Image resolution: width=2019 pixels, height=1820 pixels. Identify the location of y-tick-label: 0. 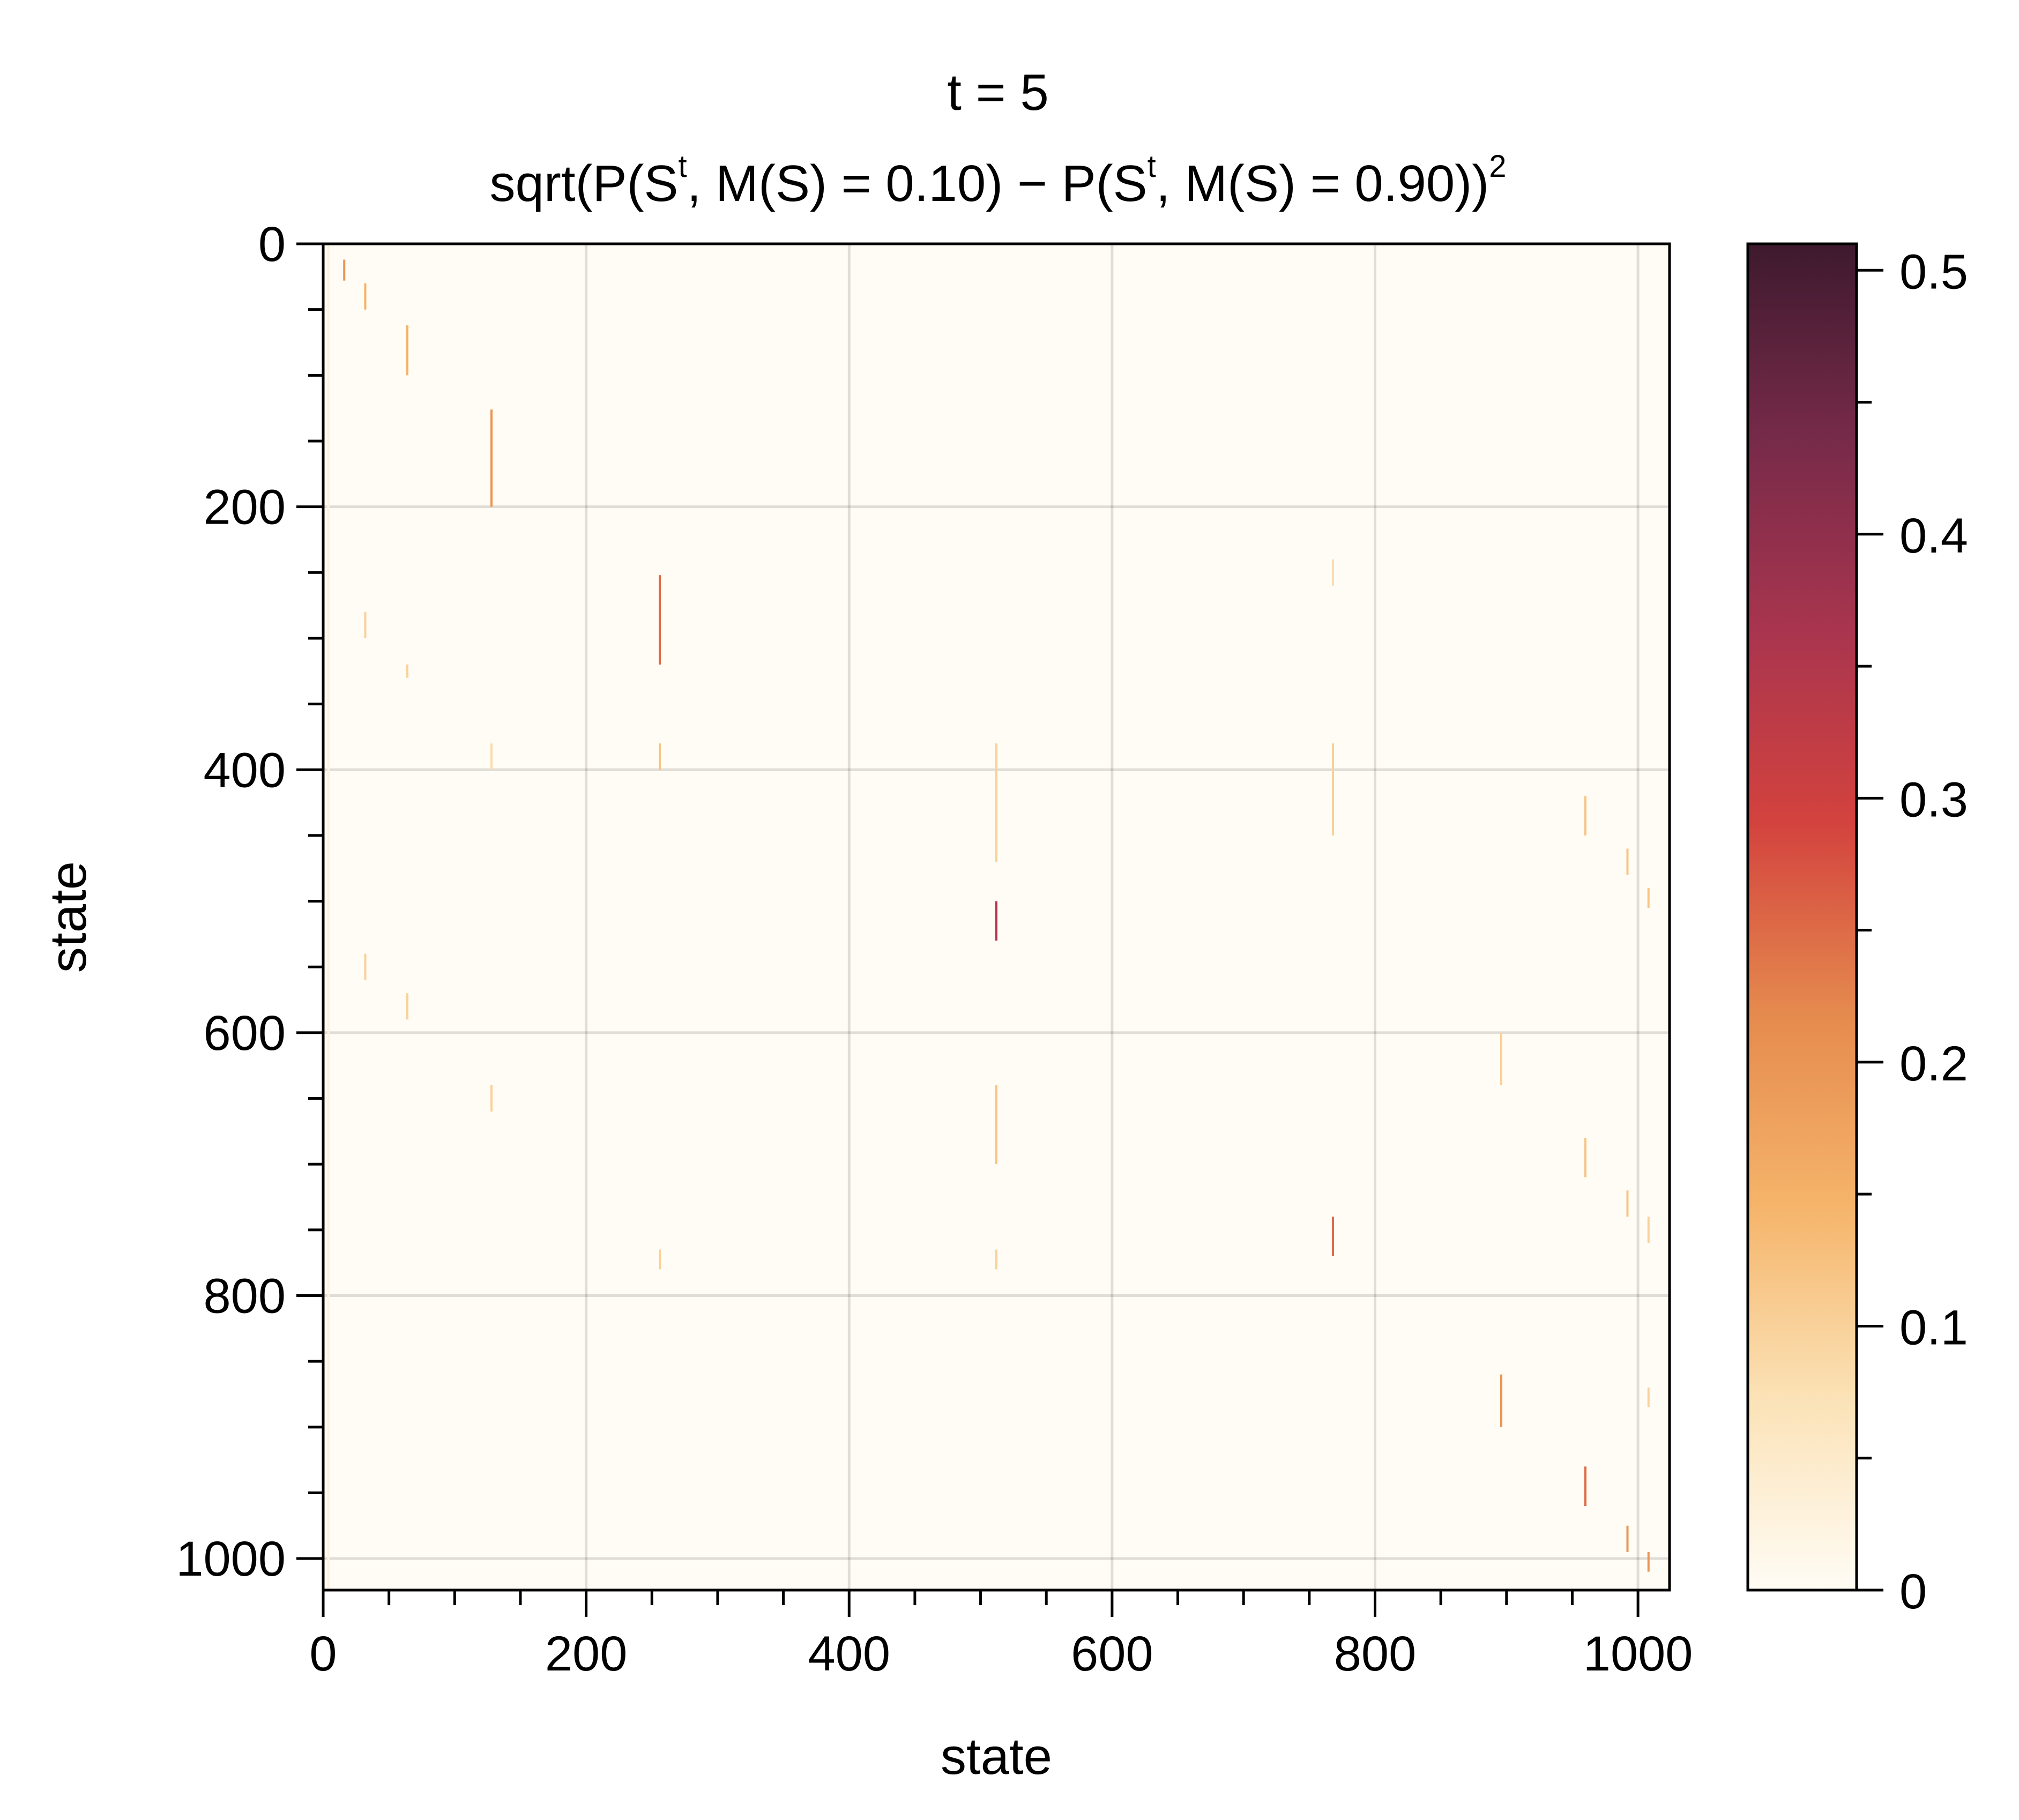
(272, 245).